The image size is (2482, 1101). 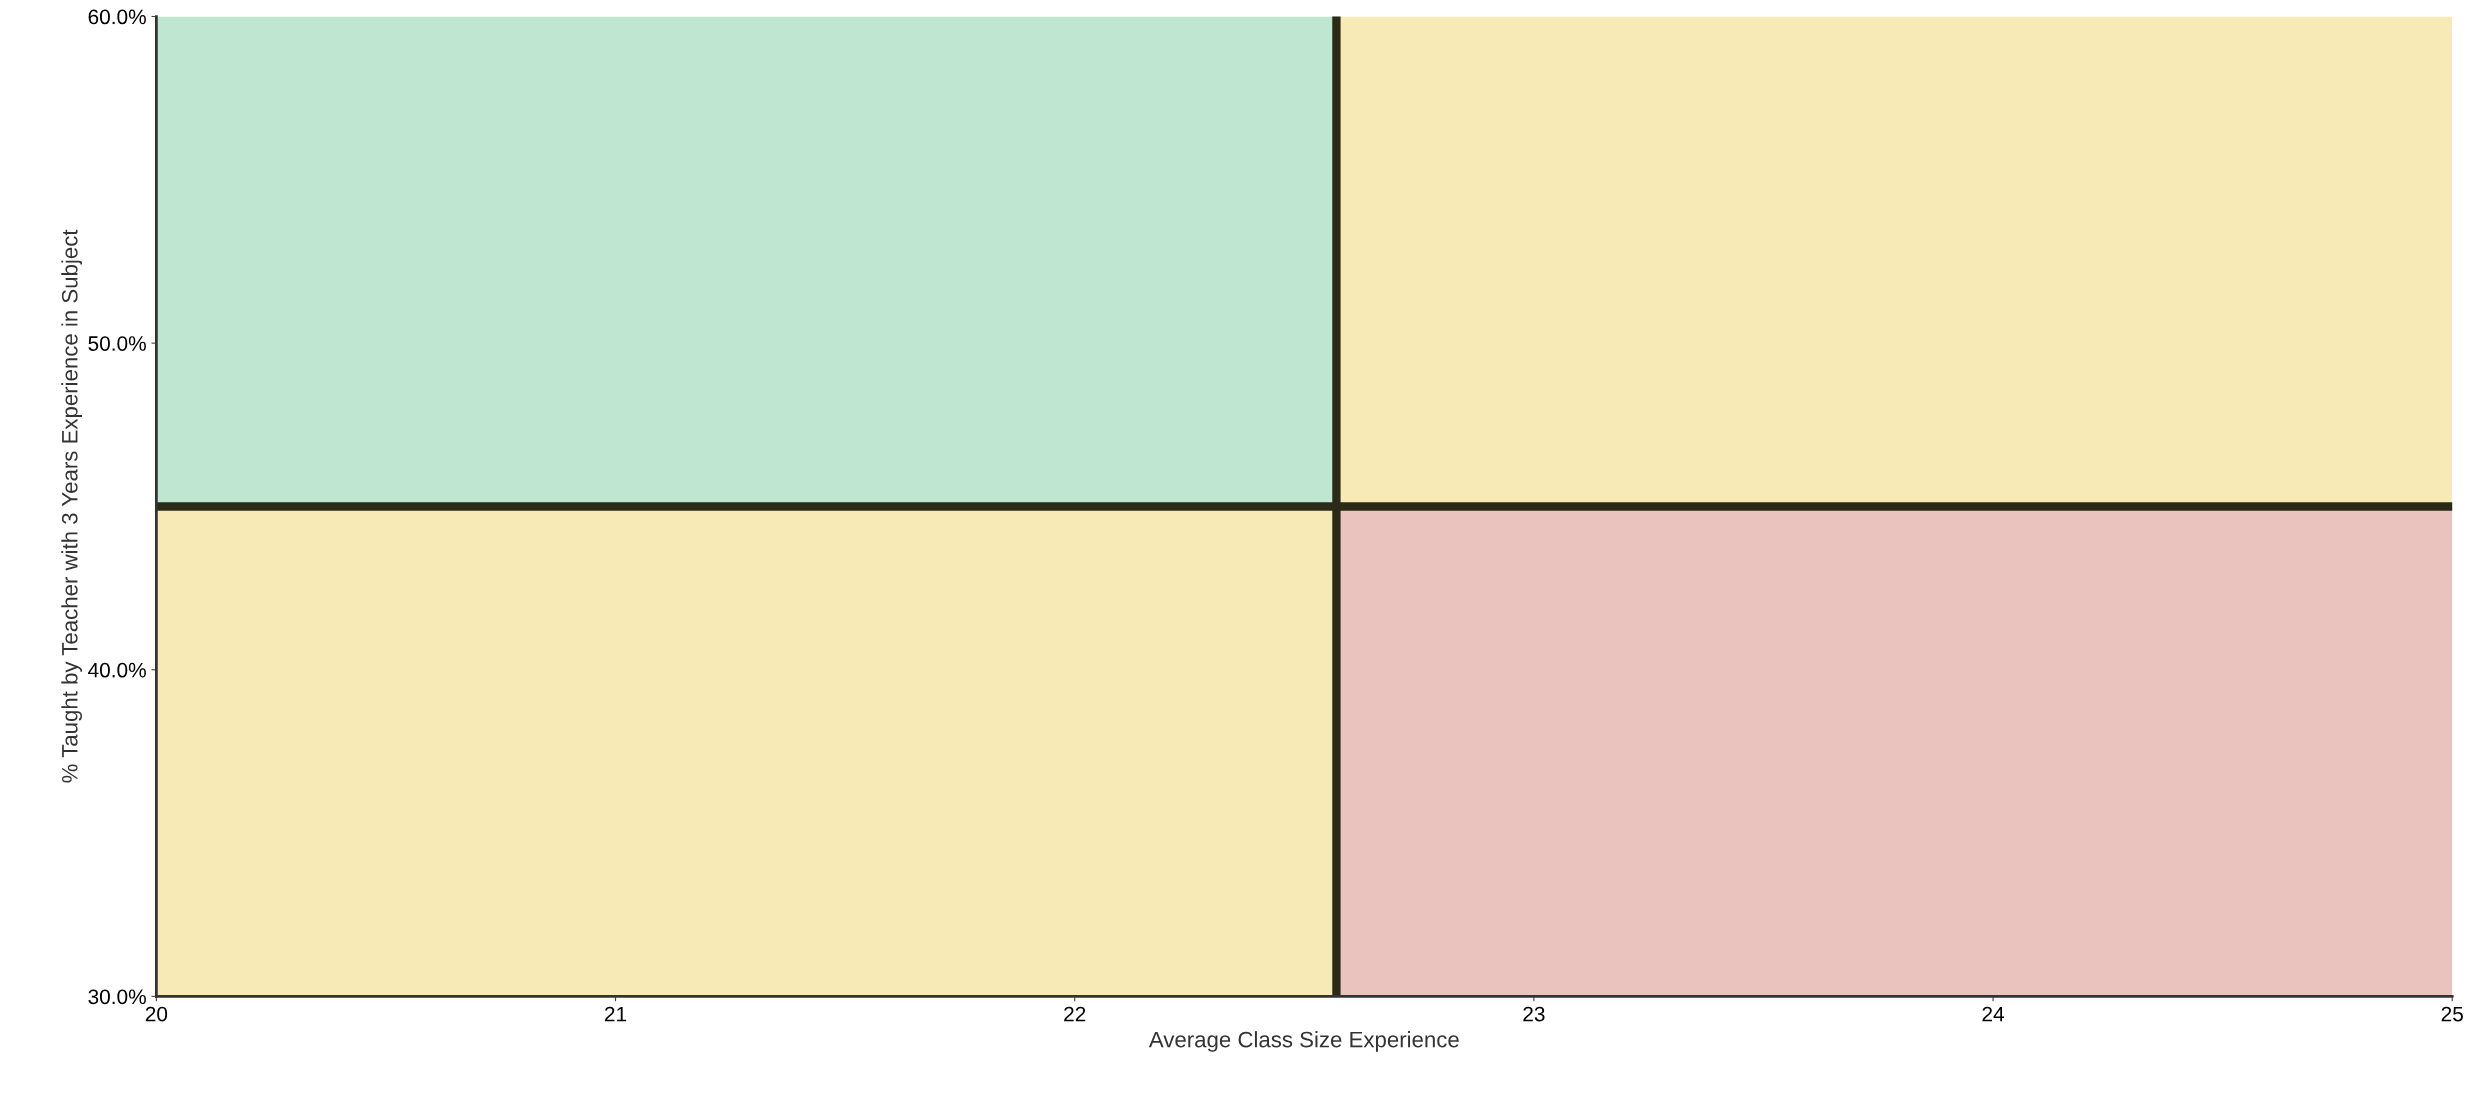 What do you see at coordinates (2452, 1014) in the screenshot?
I see `x-tick-label: 25` at bounding box center [2452, 1014].